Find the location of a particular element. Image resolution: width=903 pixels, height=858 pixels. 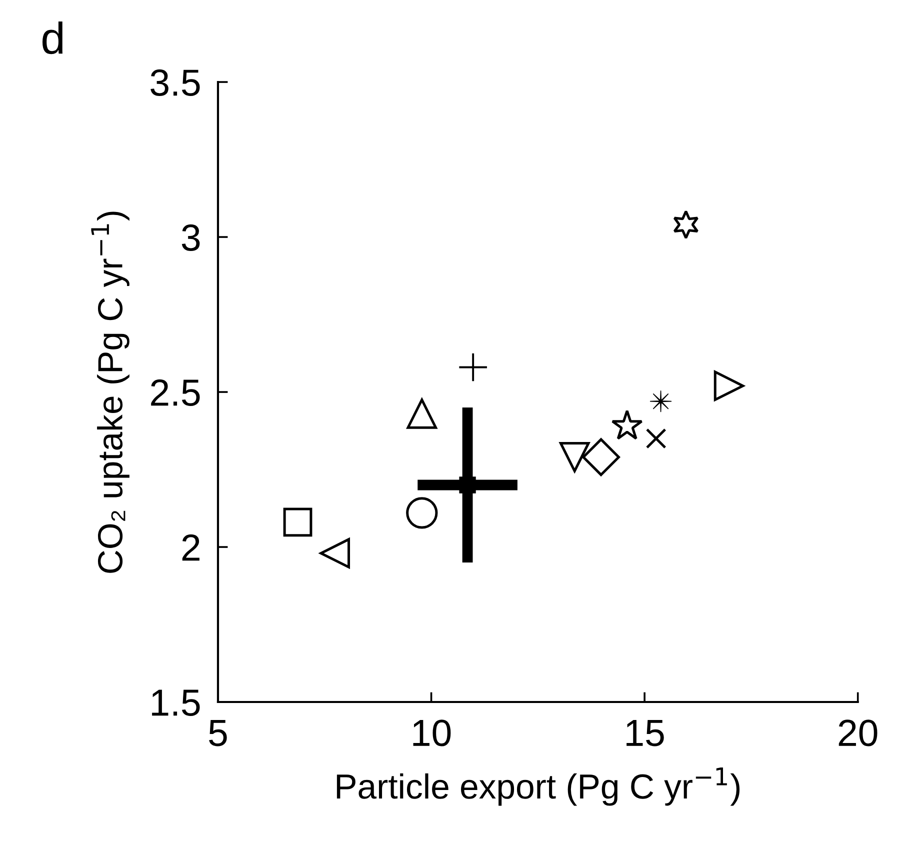

y-tick-label: 2.5 is located at coordinates (175, 392).